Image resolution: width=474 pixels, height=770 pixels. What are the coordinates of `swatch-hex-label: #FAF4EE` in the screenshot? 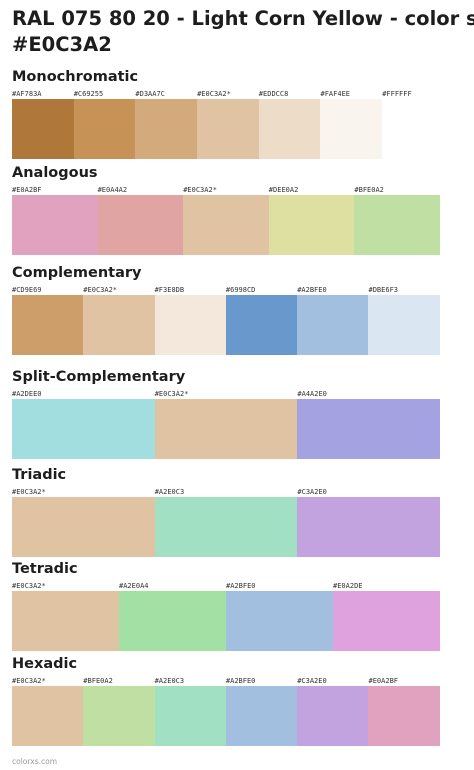 It's located at (335, 94).